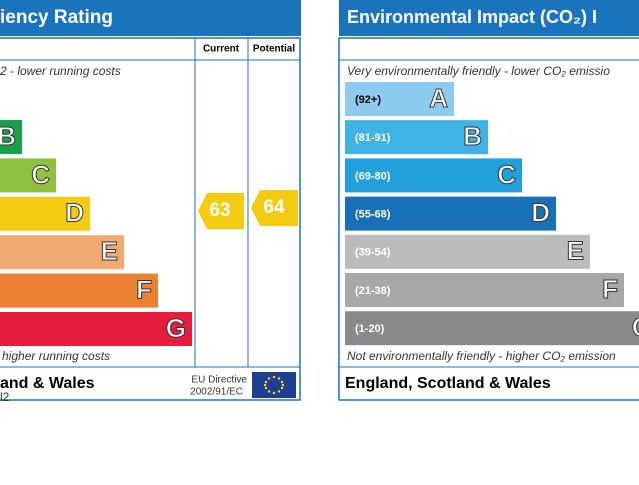  What do you see at coordinates (373, 176) in the screenshot?
I see `band-range: (69-80)` at bounding box center [373, 176].